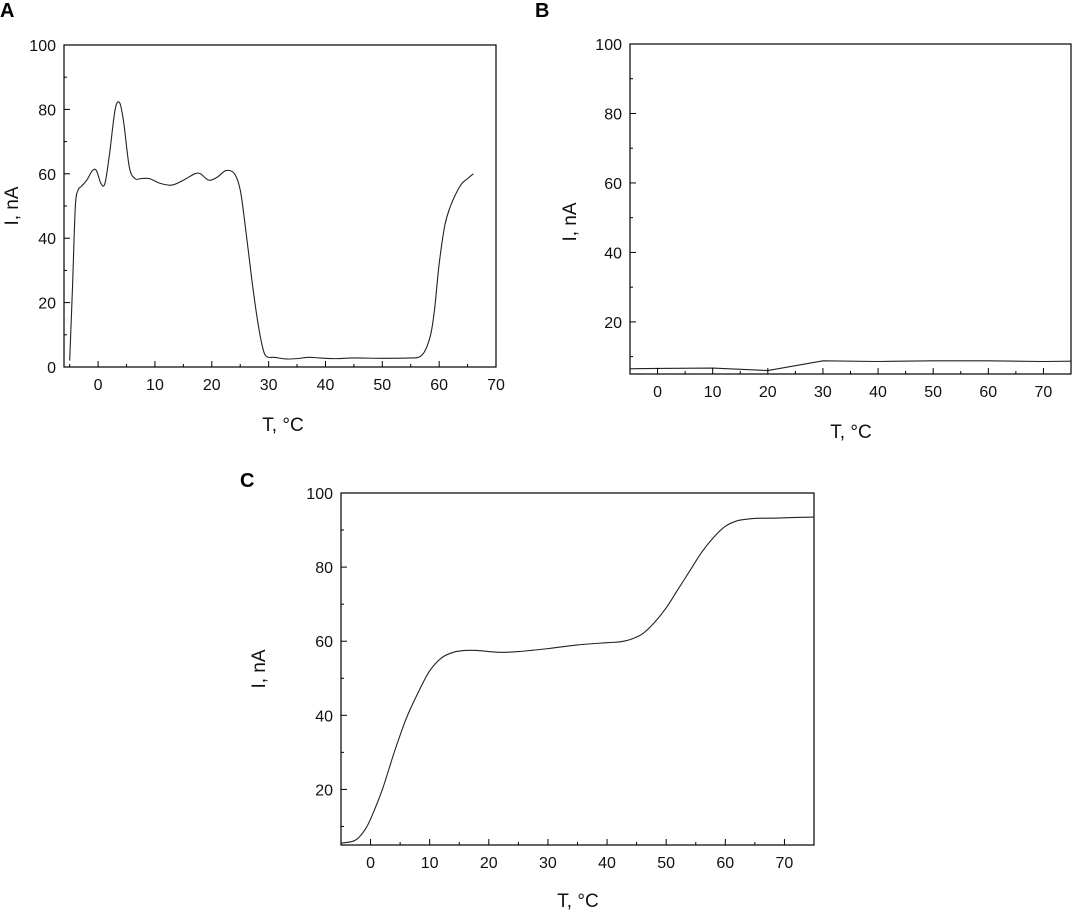  Describe the element at coordinates (878, 392) in the screenshot. I see `x-tick-label-b-40: 40` at that location.